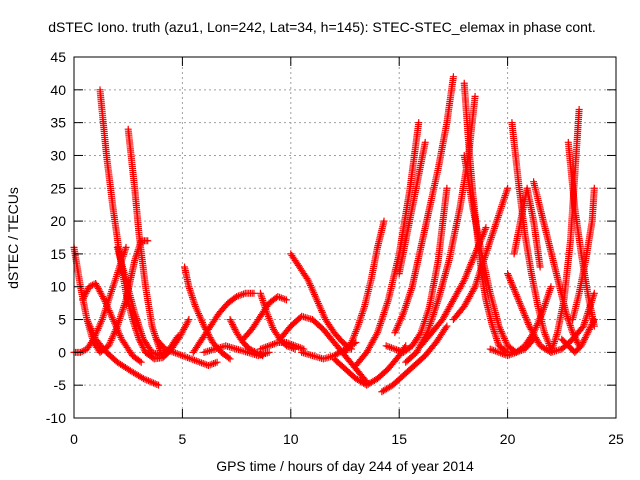 The height and width of the screenshot is (480, 640). Describe the element at coordinates (183, 439) in the screenshot. I see `x-tick-label: 5` at that location.